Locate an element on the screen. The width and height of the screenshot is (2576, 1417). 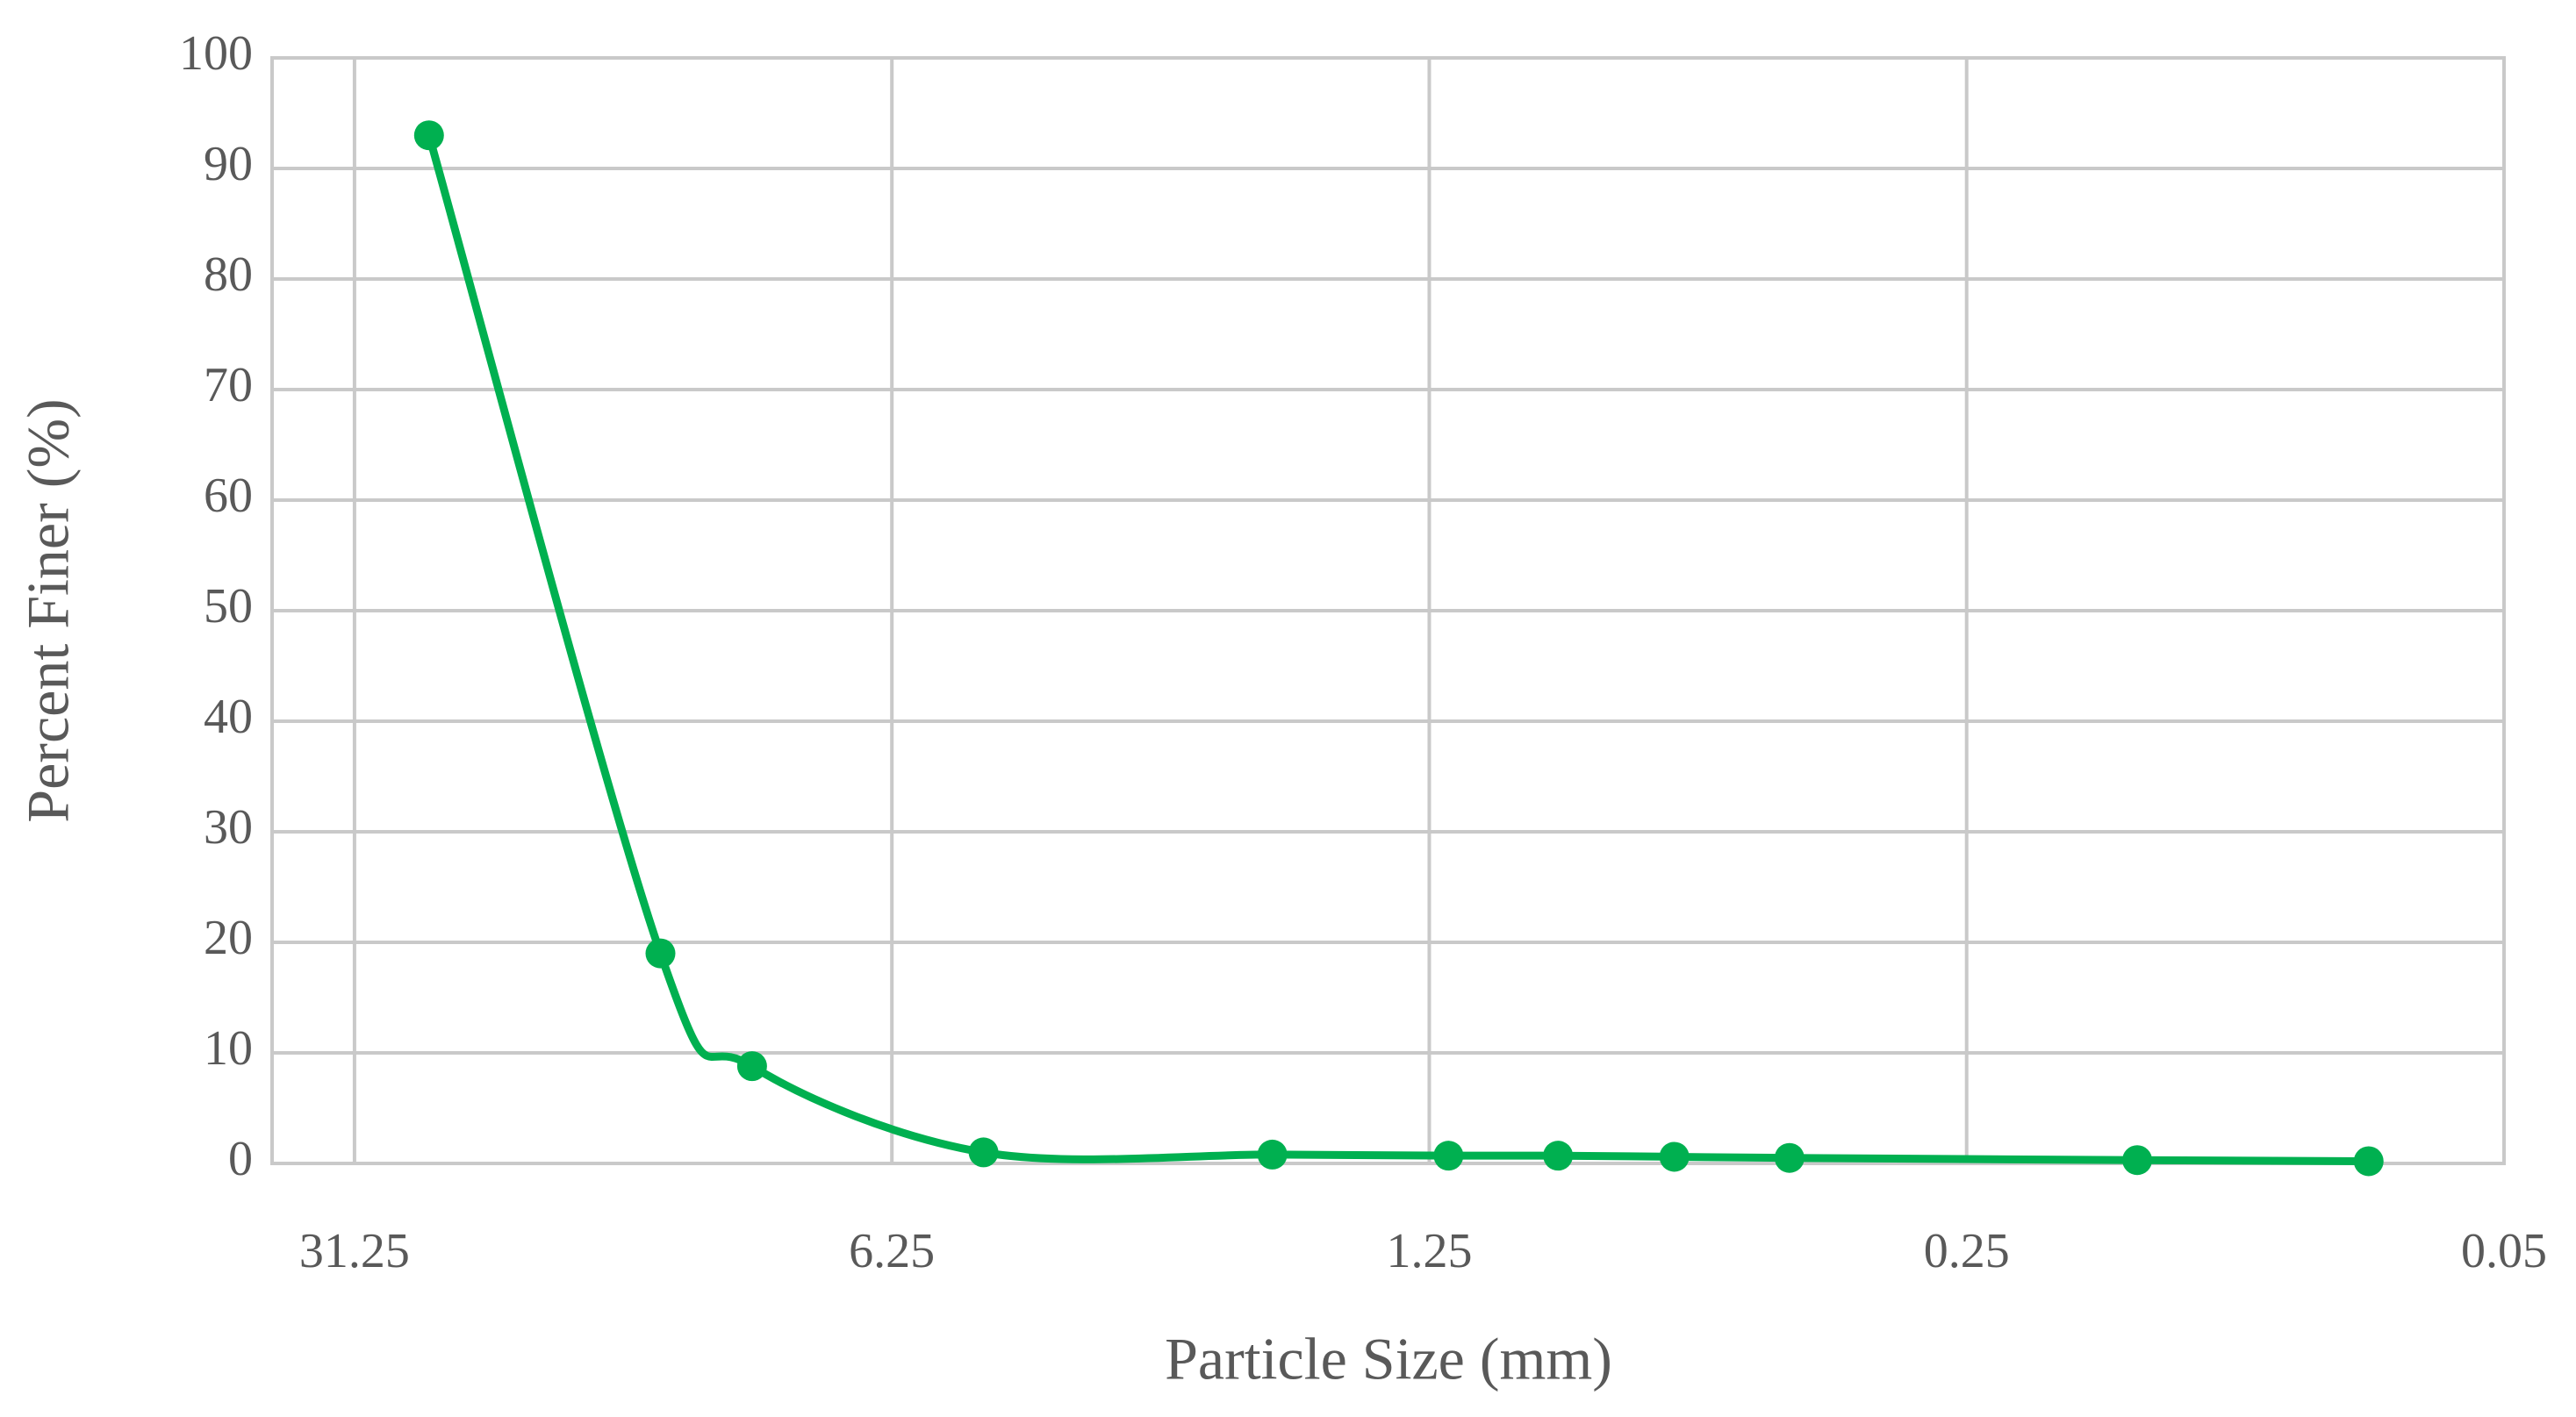
y-tick-label: 80 is located at coordinates (228, 274).